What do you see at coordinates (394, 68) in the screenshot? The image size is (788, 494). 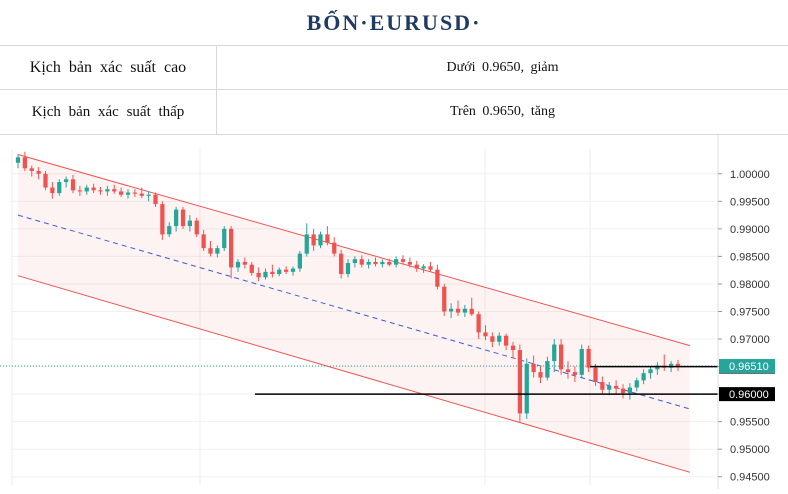 I see `scenario-row-high: Kịch bản xác suất cao Dưới 0.9650, giảm` at bounding box center [394, 68].